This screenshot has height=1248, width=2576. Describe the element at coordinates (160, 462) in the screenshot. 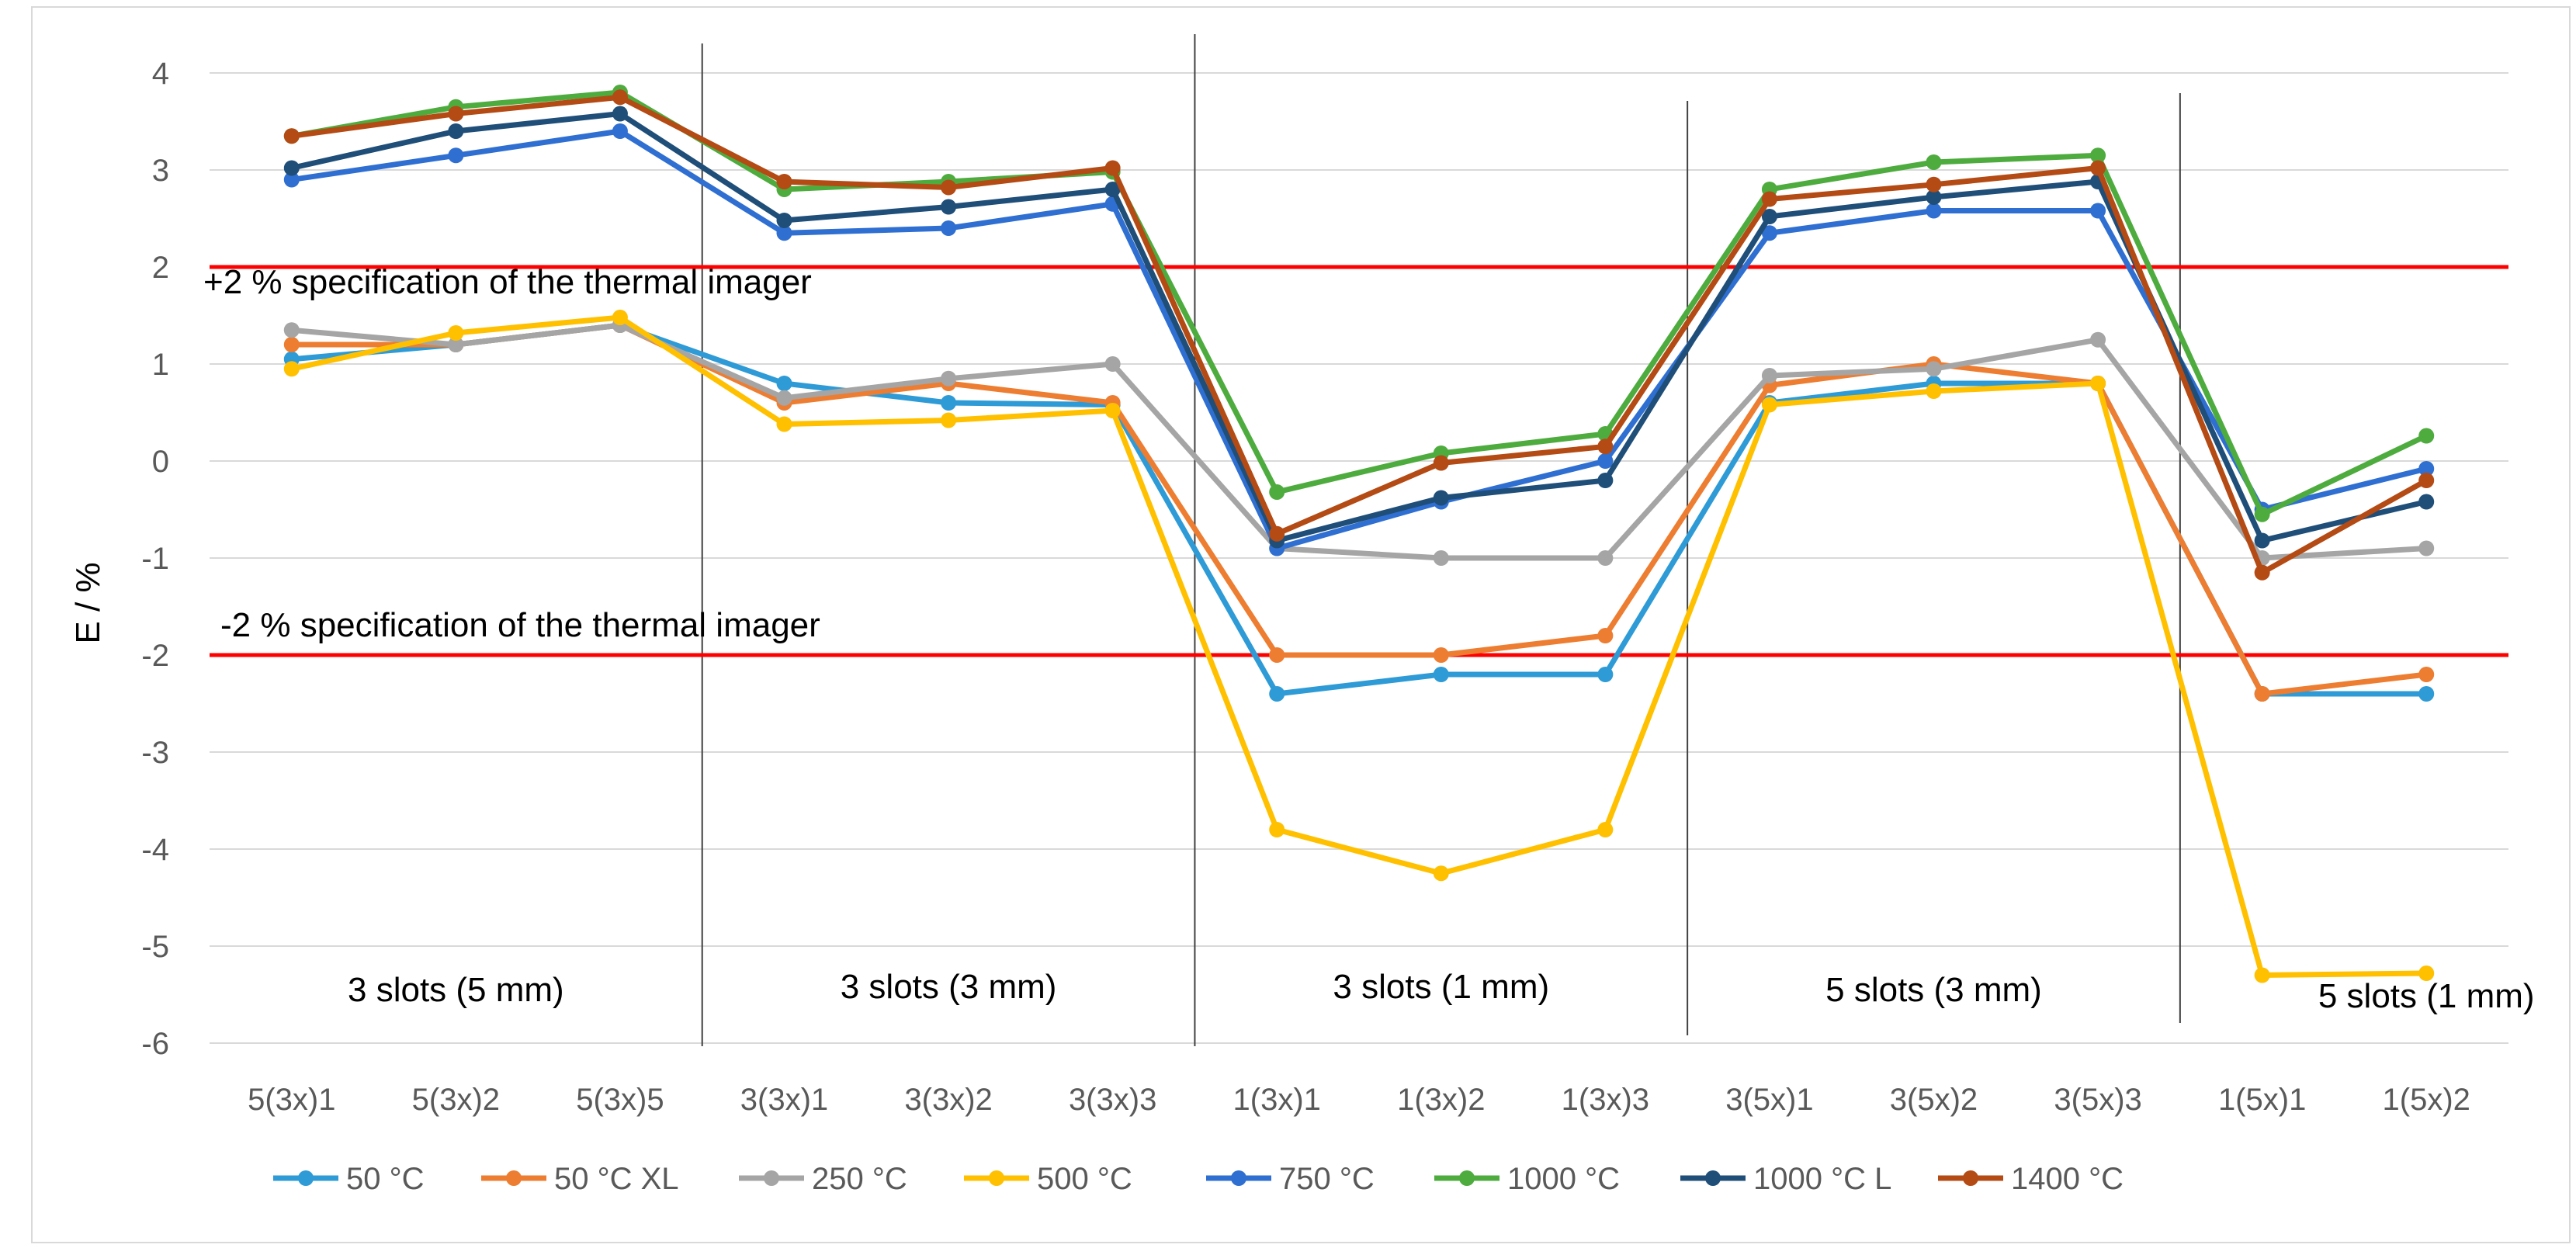

I see `y-tick-label: 0` at that location.